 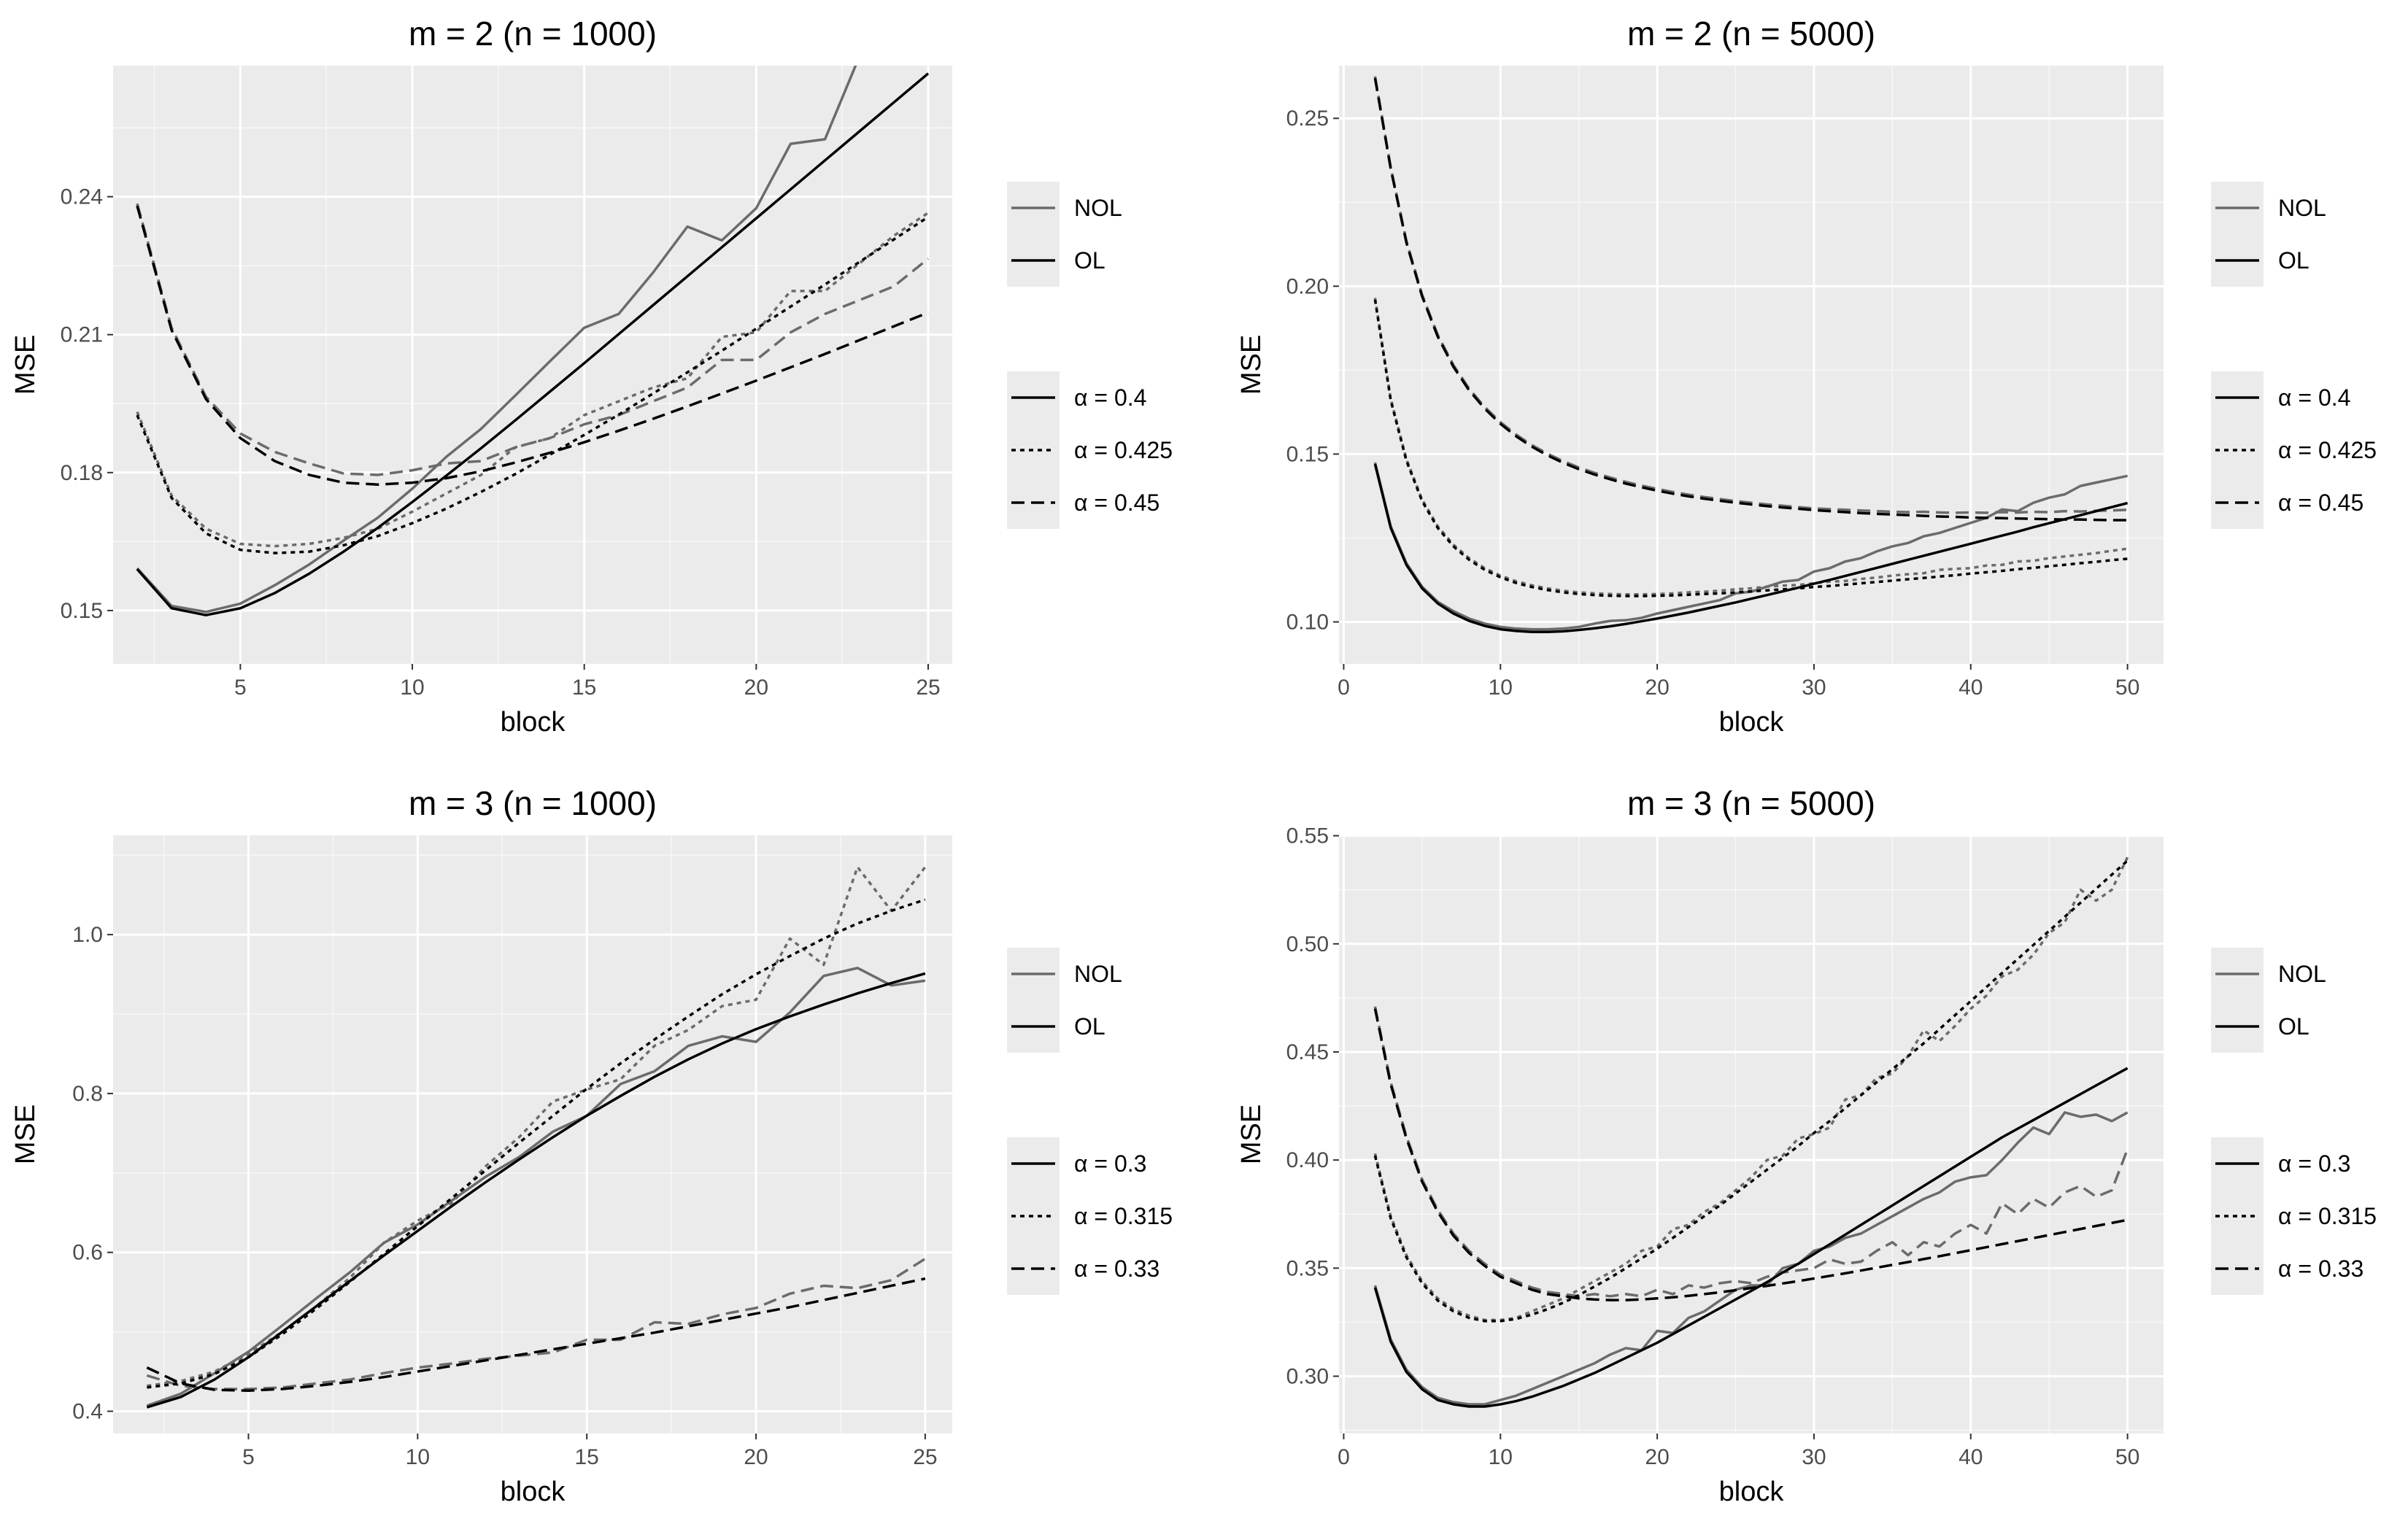 I want to click on x-tick-label: 50, so click(x=2127, y=1457).